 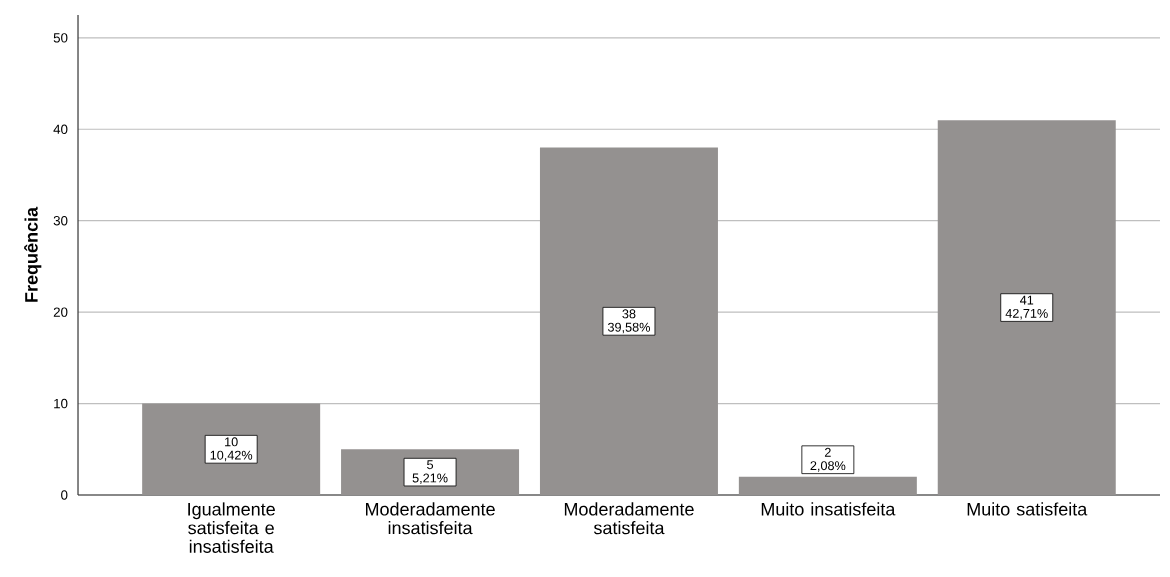 What do you see at coordinates (60, 129) in the screenshot?
I see `y-tick-label: 40` at bounding box center [60, 129].